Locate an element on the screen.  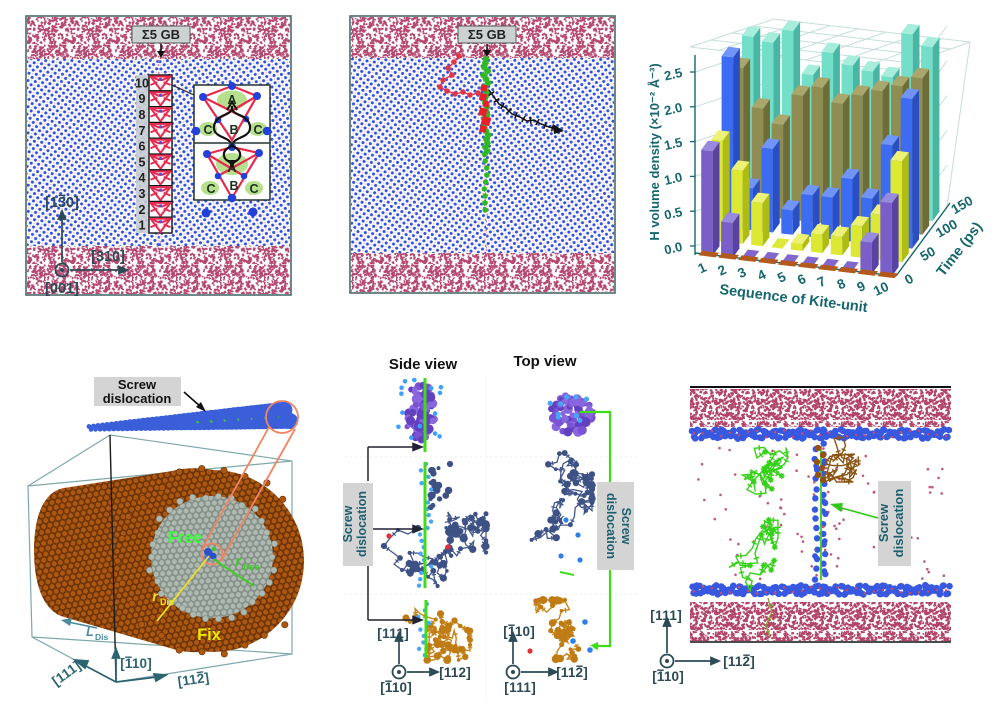
svg-text: free is located at coordinates (251, 567).